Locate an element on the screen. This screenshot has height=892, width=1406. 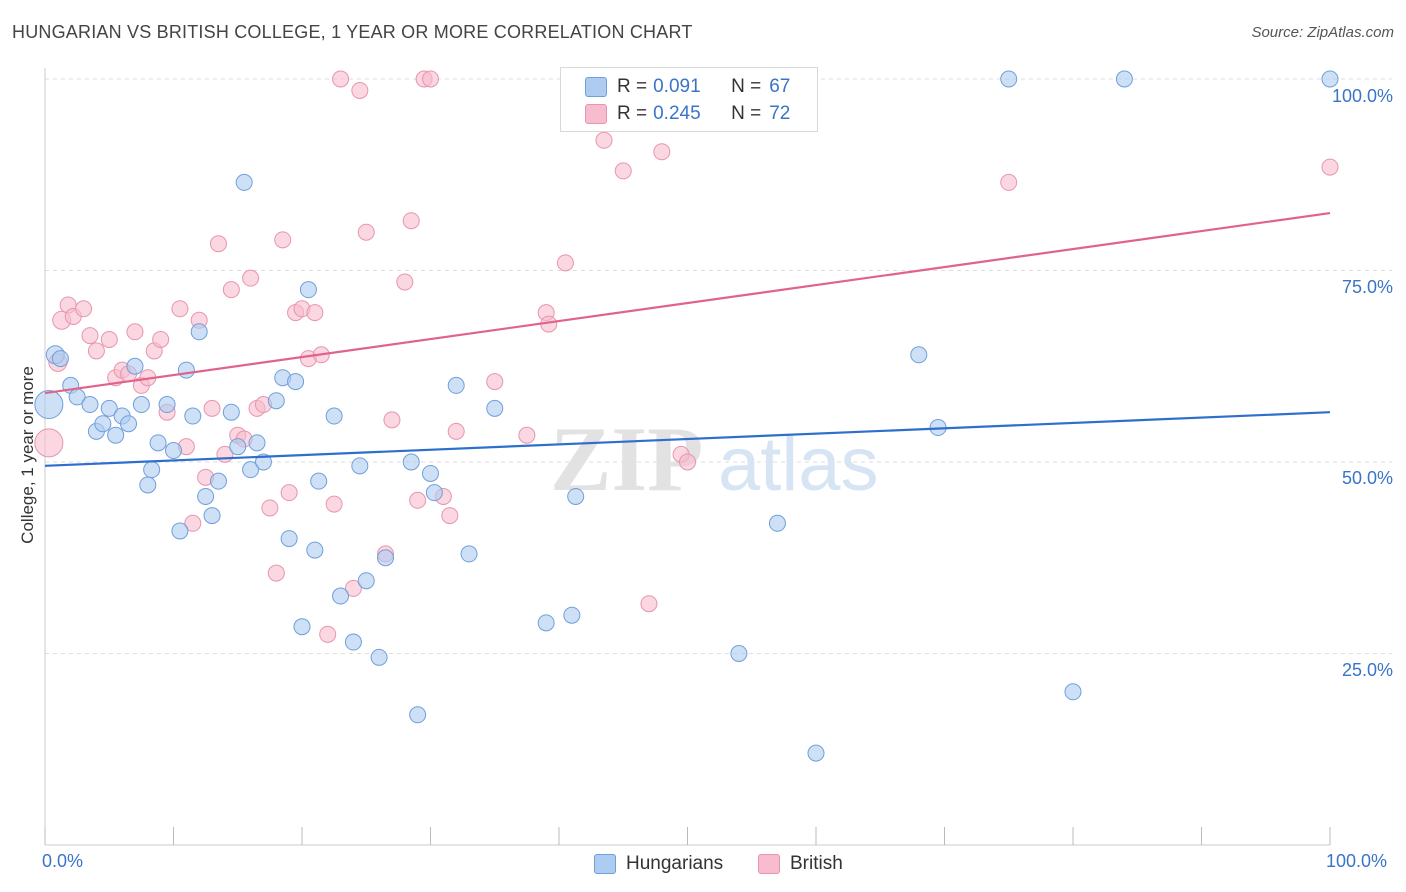
legend-n-value: 67 is located at coordinates (780, 86).